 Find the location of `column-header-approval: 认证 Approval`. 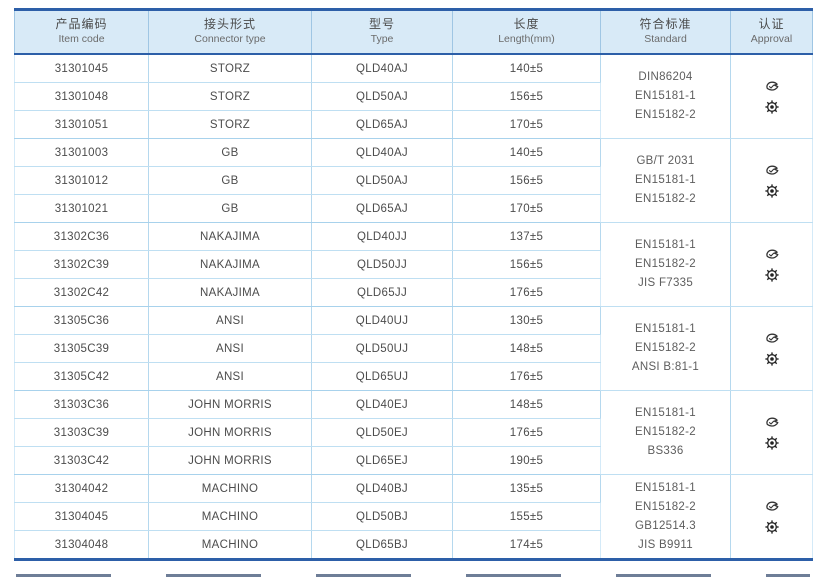

column-header-approval: 认证 Approval is located at coordinates (771, 32).